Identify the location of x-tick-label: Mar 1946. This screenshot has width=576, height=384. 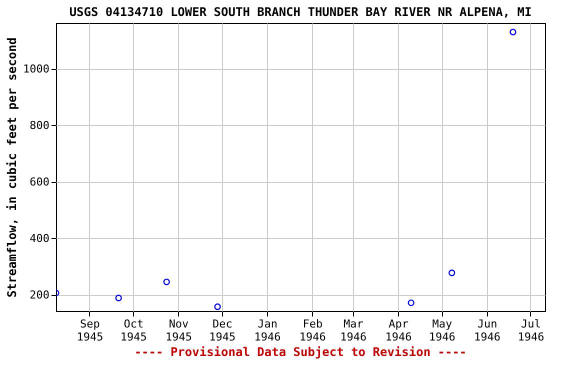
(353, 331).